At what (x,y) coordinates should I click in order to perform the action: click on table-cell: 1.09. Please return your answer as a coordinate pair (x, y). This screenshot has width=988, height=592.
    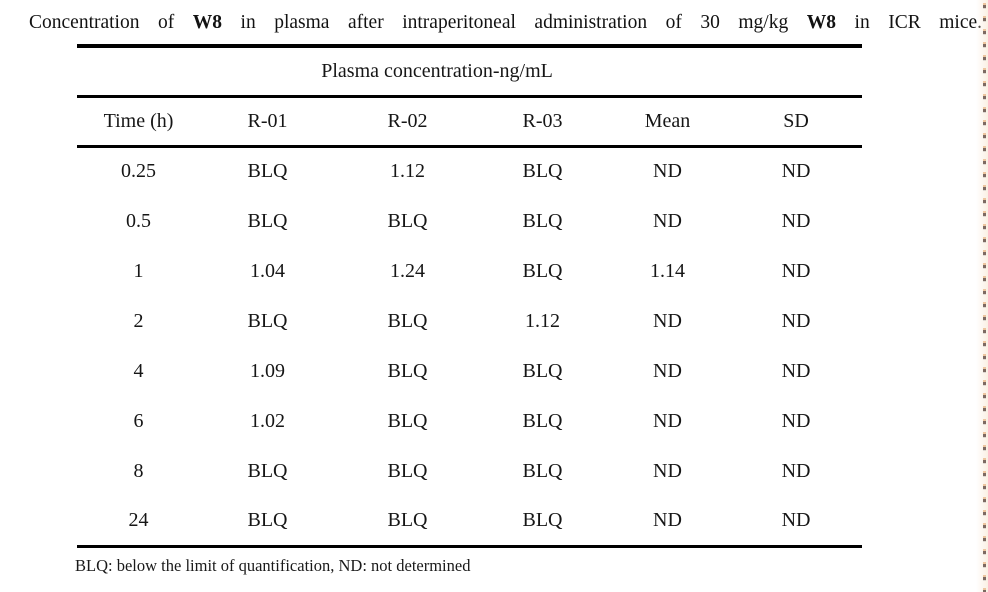
    Looking at the image, I should click on (267, 370).